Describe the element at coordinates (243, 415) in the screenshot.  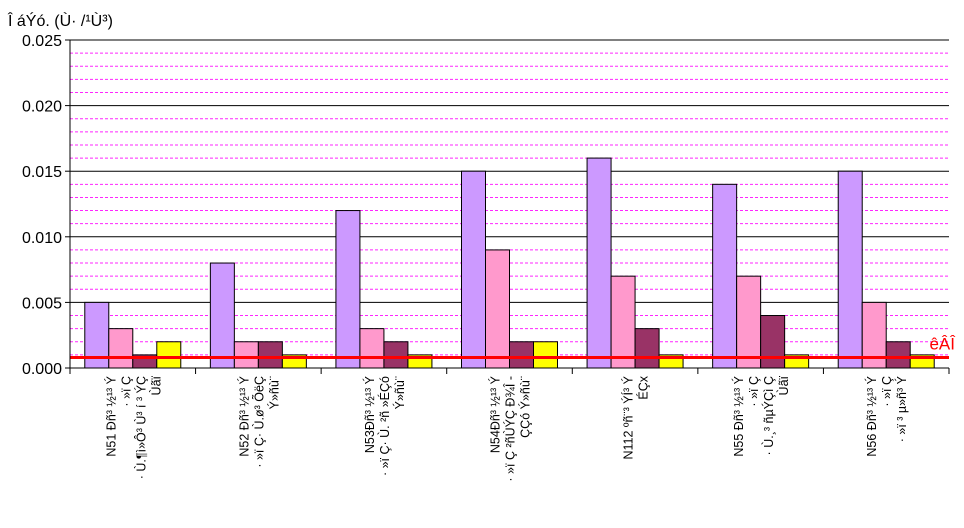
I see `category-label-line: N52 Ðñ³ ½¹³ Ý` at that location.